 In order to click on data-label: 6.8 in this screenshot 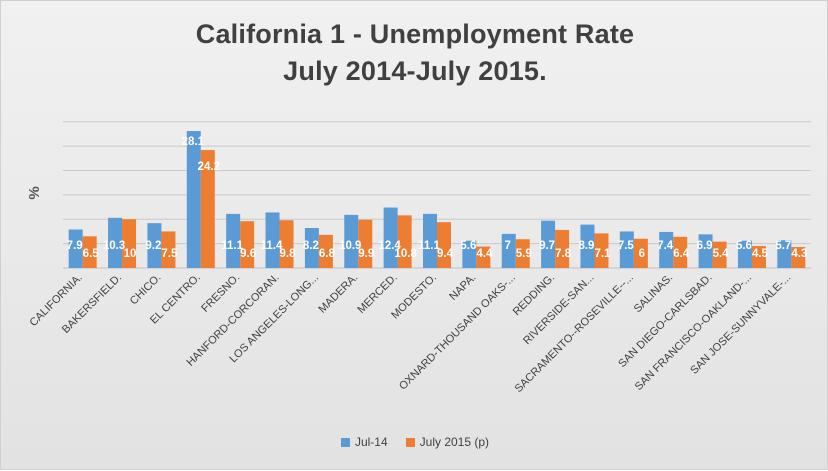, I will do `click(327, 254)`.